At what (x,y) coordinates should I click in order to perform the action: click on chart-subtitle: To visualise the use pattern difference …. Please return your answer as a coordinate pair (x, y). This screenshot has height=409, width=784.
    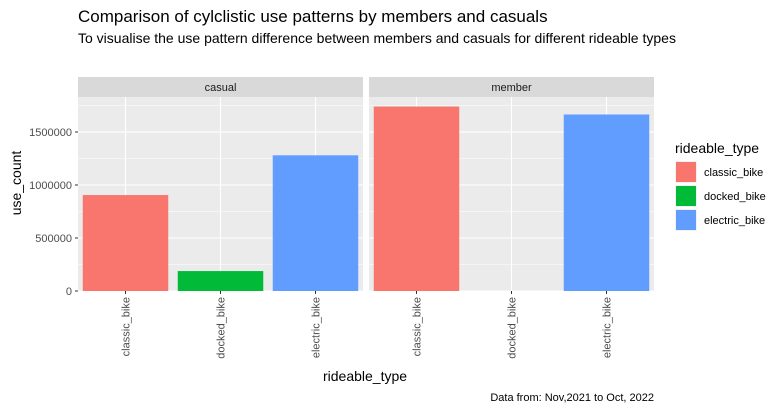
    Looking at the image, I should click on (377, 38).